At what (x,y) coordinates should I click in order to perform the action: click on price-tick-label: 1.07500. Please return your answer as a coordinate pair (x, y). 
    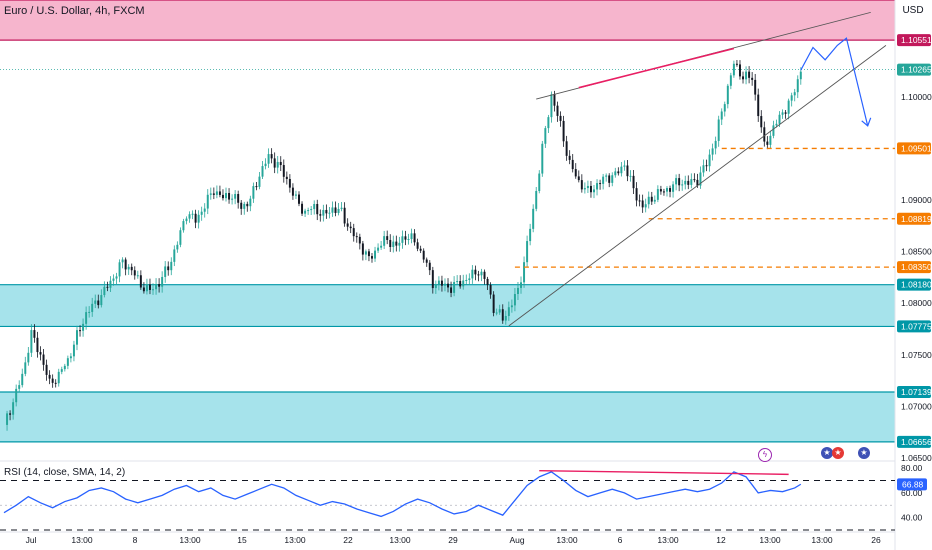
    Looking at the image, I should click on (916, 355).